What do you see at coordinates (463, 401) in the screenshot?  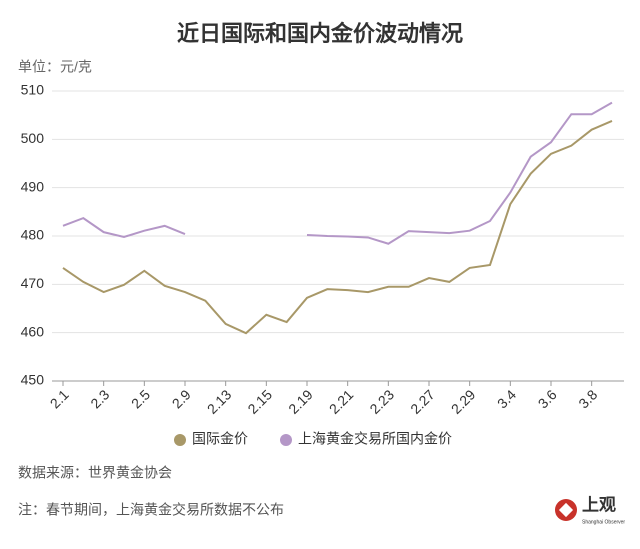 I see `x-tick-label: 2.29` at bounding box center [463, 401].